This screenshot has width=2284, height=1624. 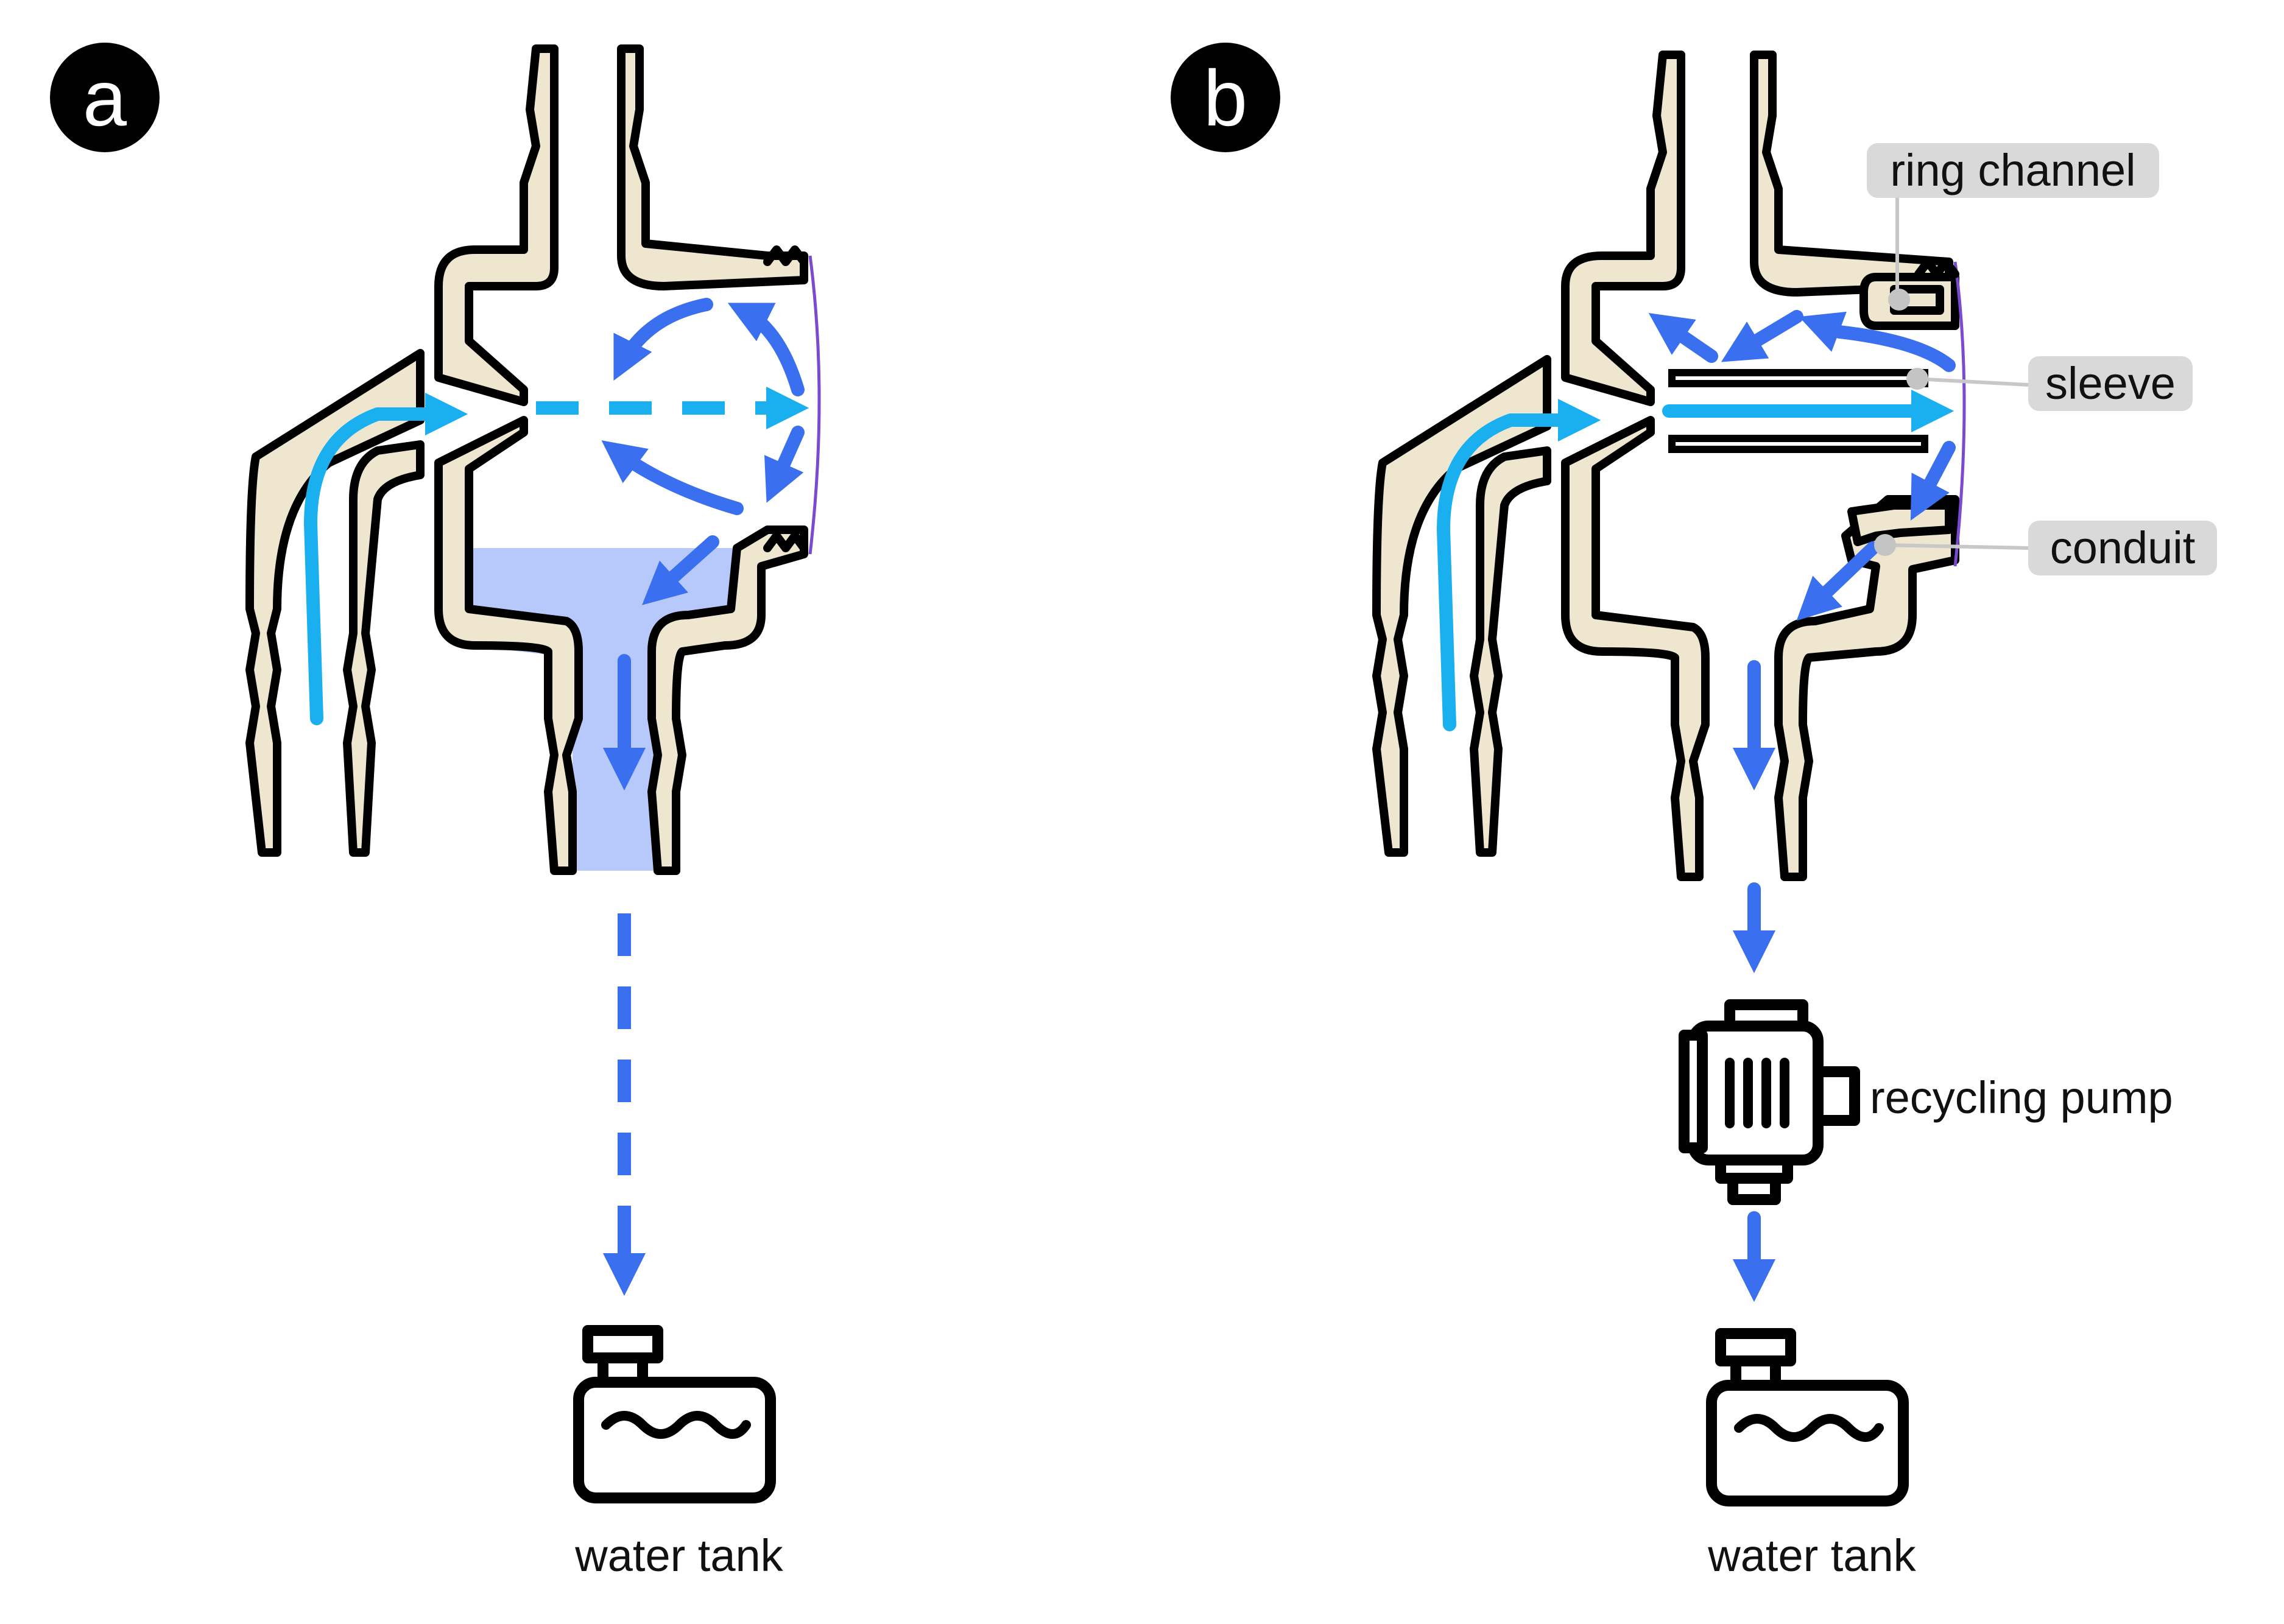 What do you see at coordinates (1933, 481) in the screenshot?
I see `panel-b-down-arrow` at bounding box center [1933, 481].